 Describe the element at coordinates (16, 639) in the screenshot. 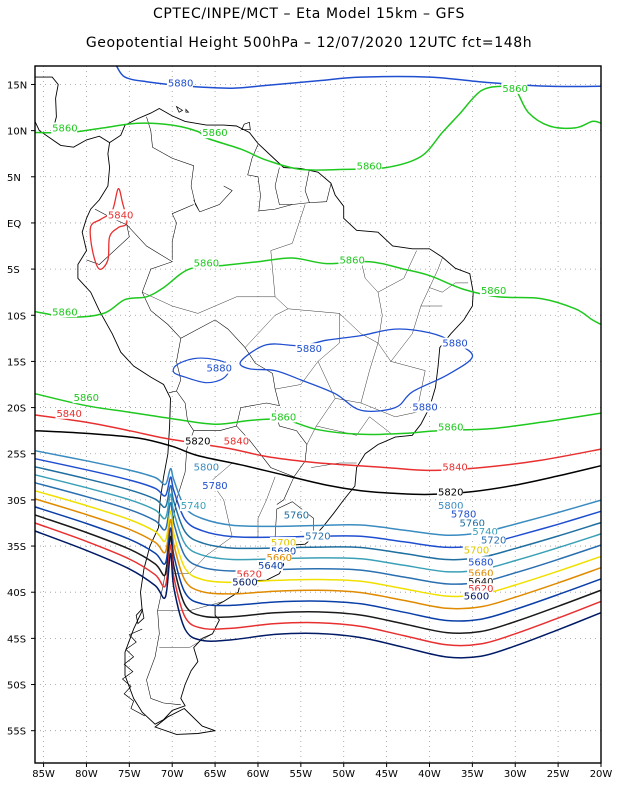

I see `lat-tick-label: 45S` at that location.